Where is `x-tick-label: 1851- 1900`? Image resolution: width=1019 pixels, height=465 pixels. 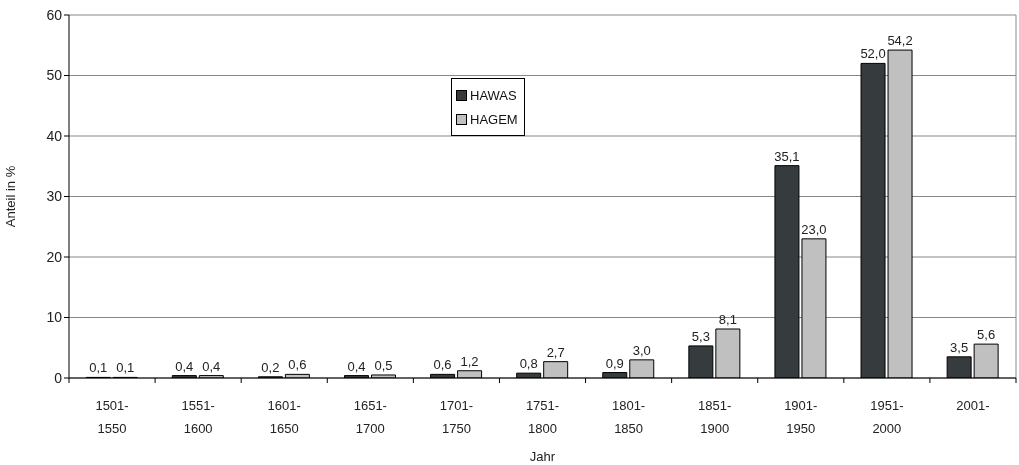 x-tick-label: 1851- 1900 is located at coordinates (715, 417).